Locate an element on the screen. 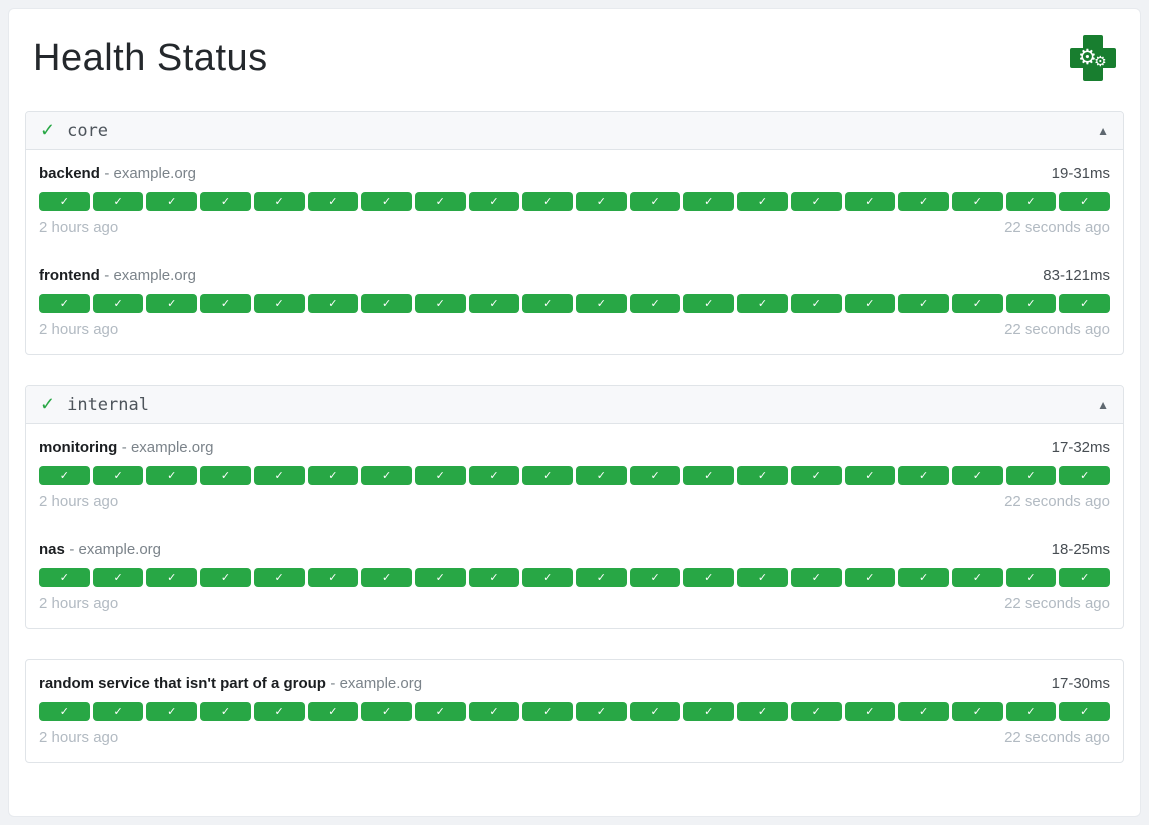  group-header: ✓ core ▲ is located at coordinates (574, 131).